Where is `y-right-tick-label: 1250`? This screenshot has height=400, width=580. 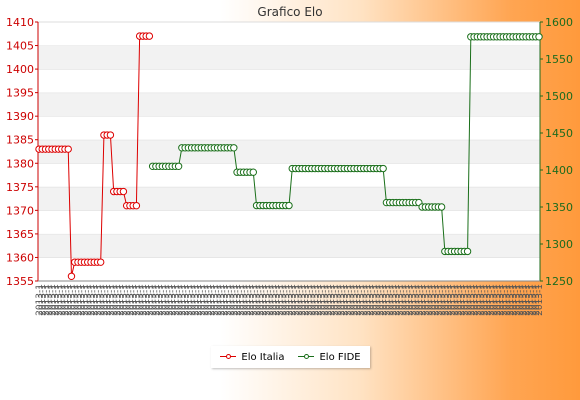
y-right-tick-label: 1250 is located at coordinates (559, 281).